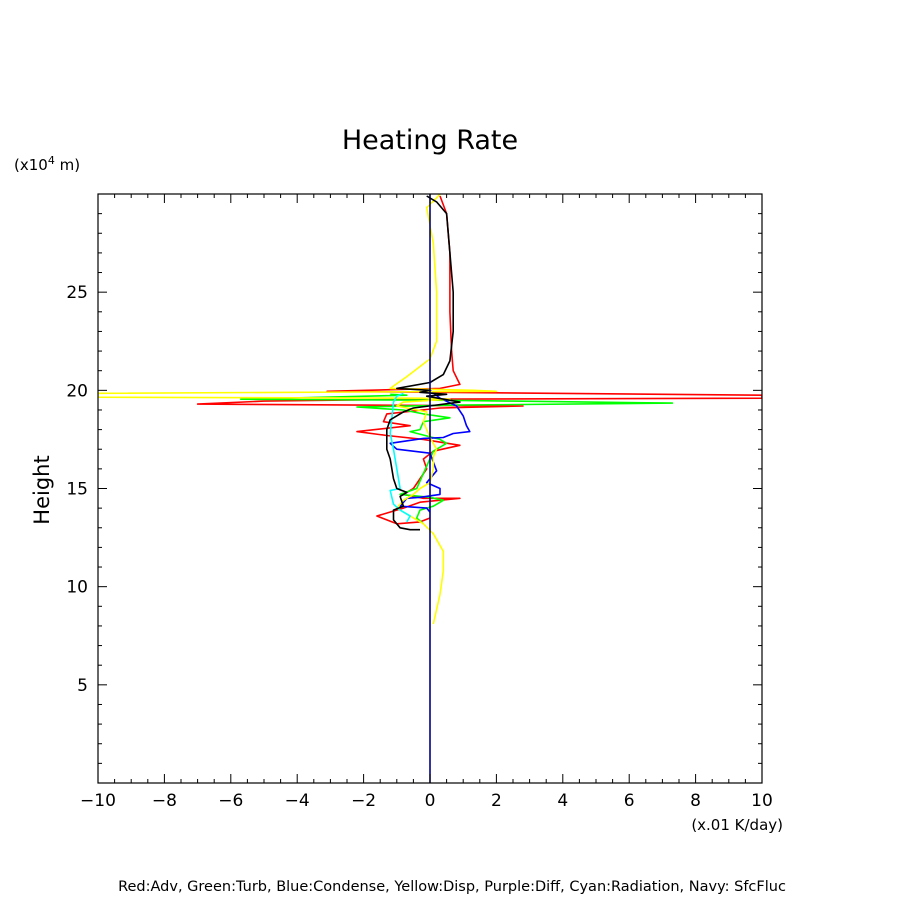  Describe the element at coordinates (67, 165) in the screenshot. I see `y-axis-unit-suffix: m)` at that location.